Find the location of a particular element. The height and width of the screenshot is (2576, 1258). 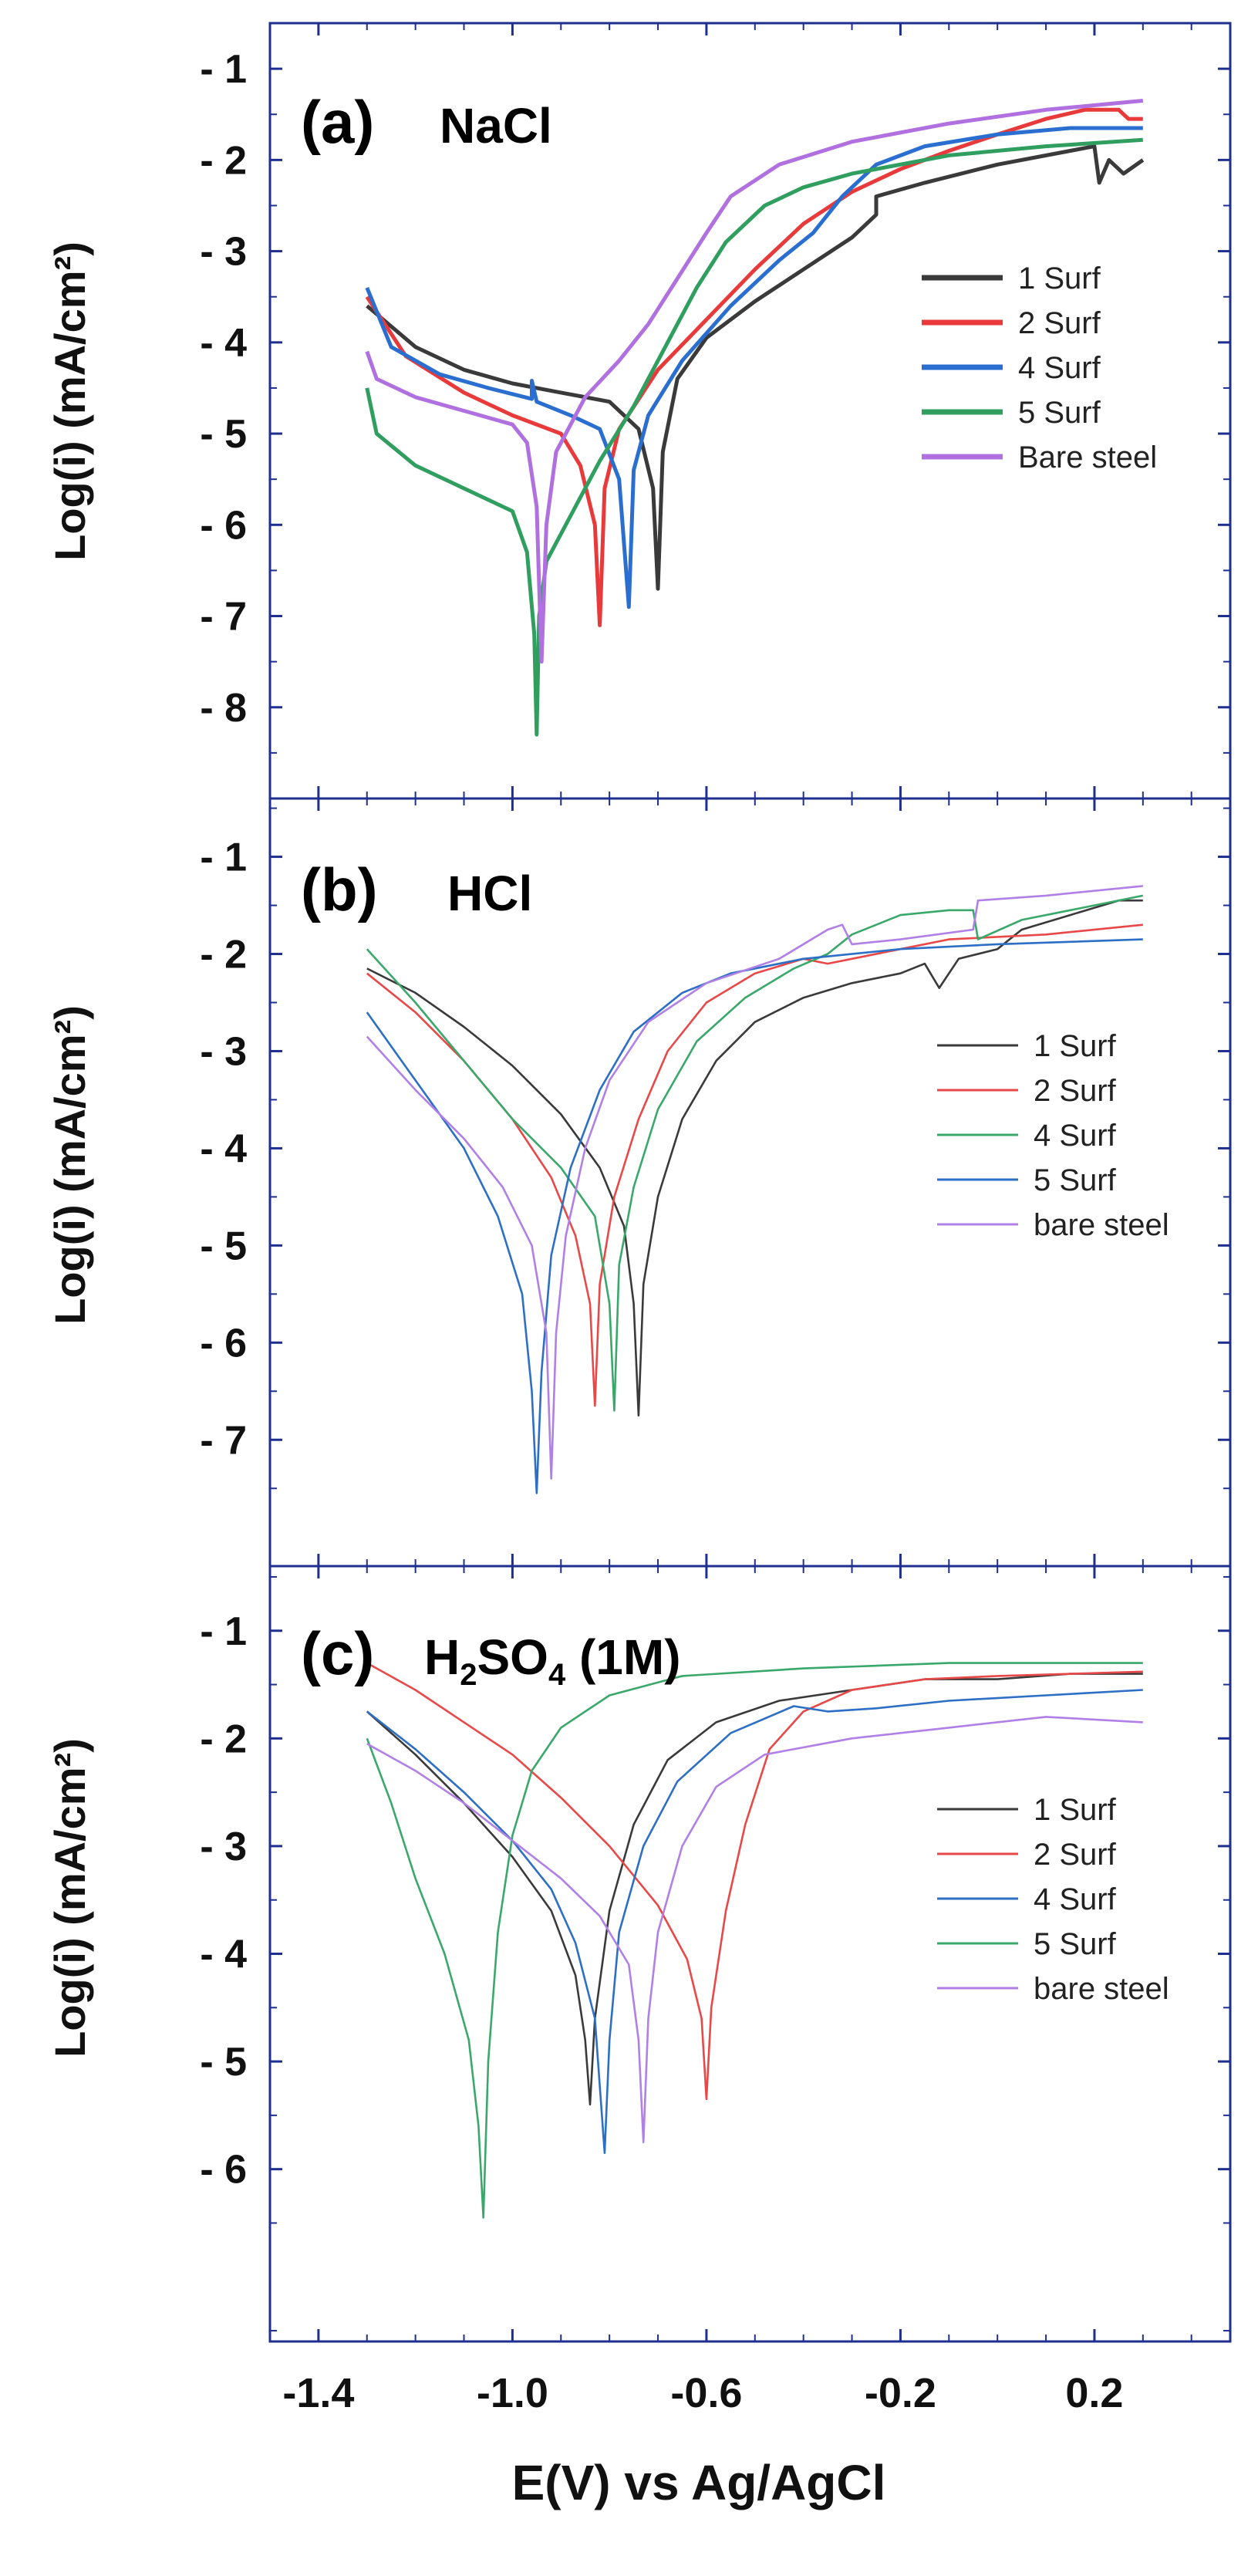

panel-c-title-sub1: 2 is located at coordinates (468, 1675).